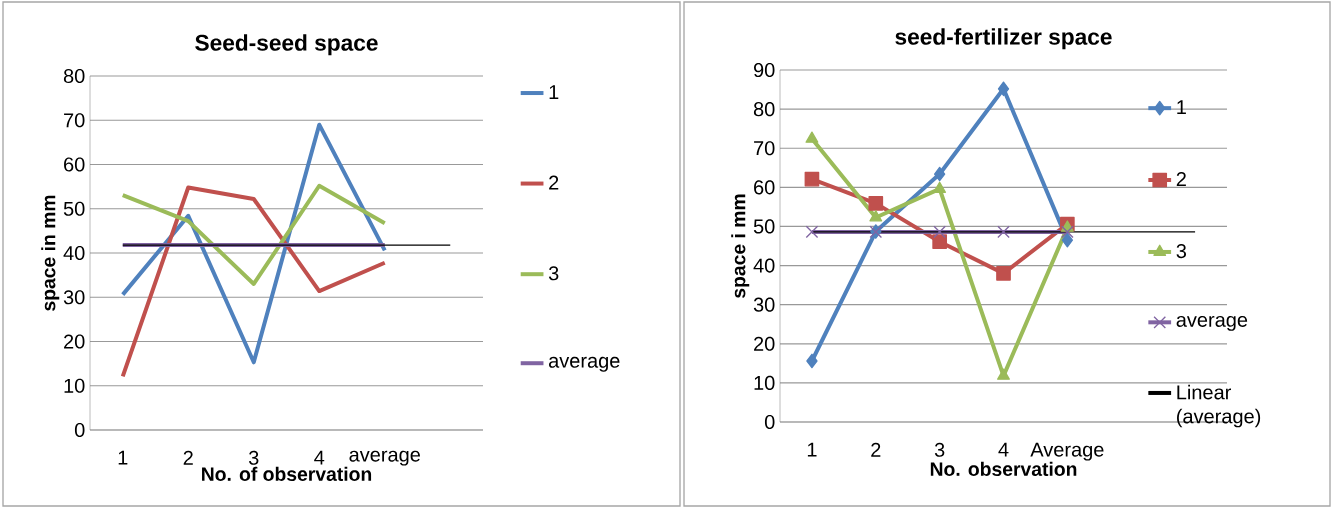  What do you see at coordinates (286, 45) in the screenshot?
I see `chart-title: Seed-seed space` at bounding box center [286, 45].